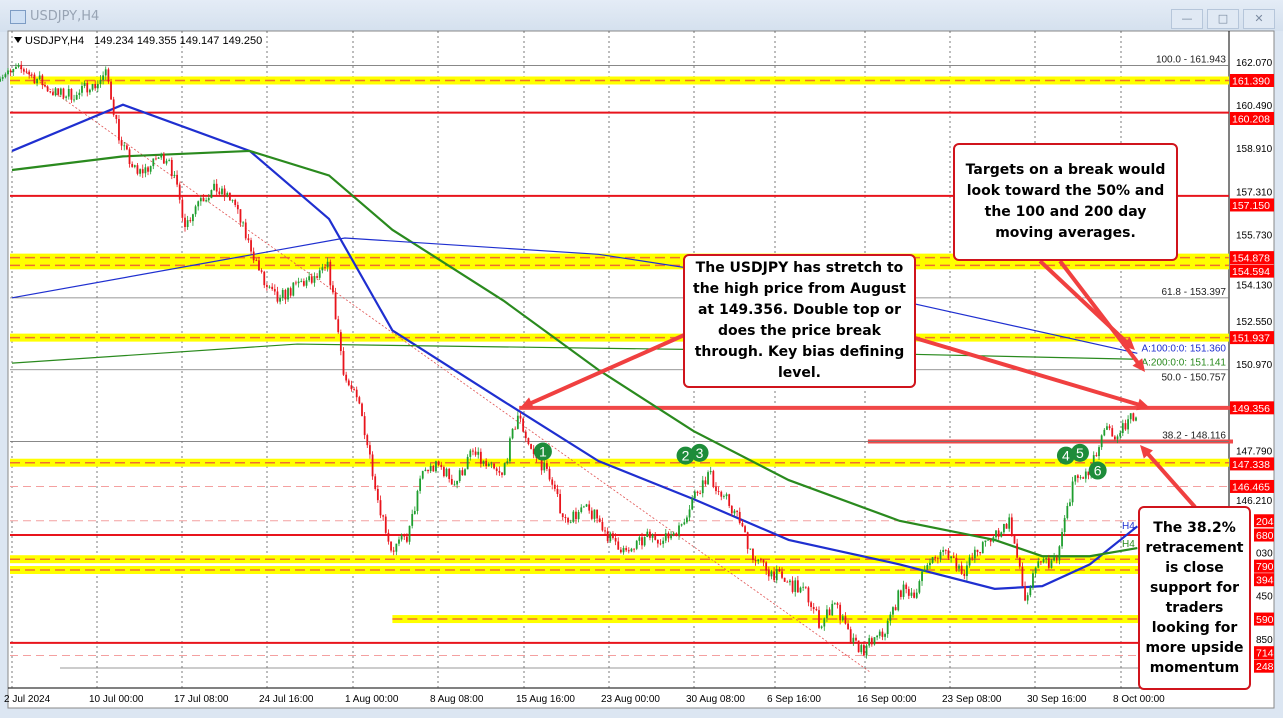 The width and height of the screenshot is (1283, 718). What do you see at coordinates (54, 41) in the screenshot?
I see `symbol-label: USDJPY,H4` at bounding box center [54, 41].